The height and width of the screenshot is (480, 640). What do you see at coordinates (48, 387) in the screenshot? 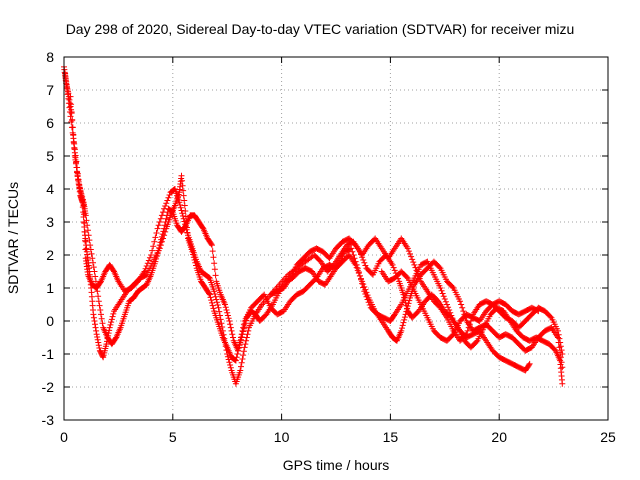
I see `y-tick-label: -2` at bounding box center [48, 387].